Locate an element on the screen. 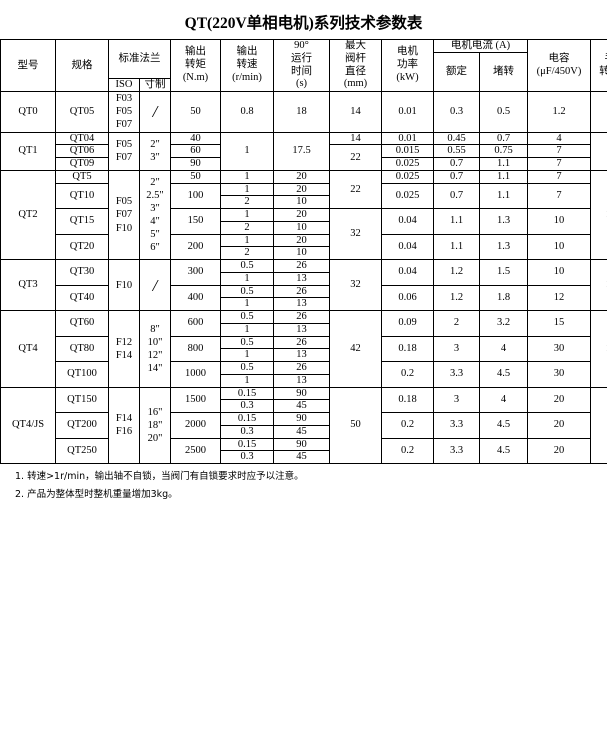 The width and height of the screenshot is (607, 749). cell-runtime: 45 is located at coordinates (301, 431).